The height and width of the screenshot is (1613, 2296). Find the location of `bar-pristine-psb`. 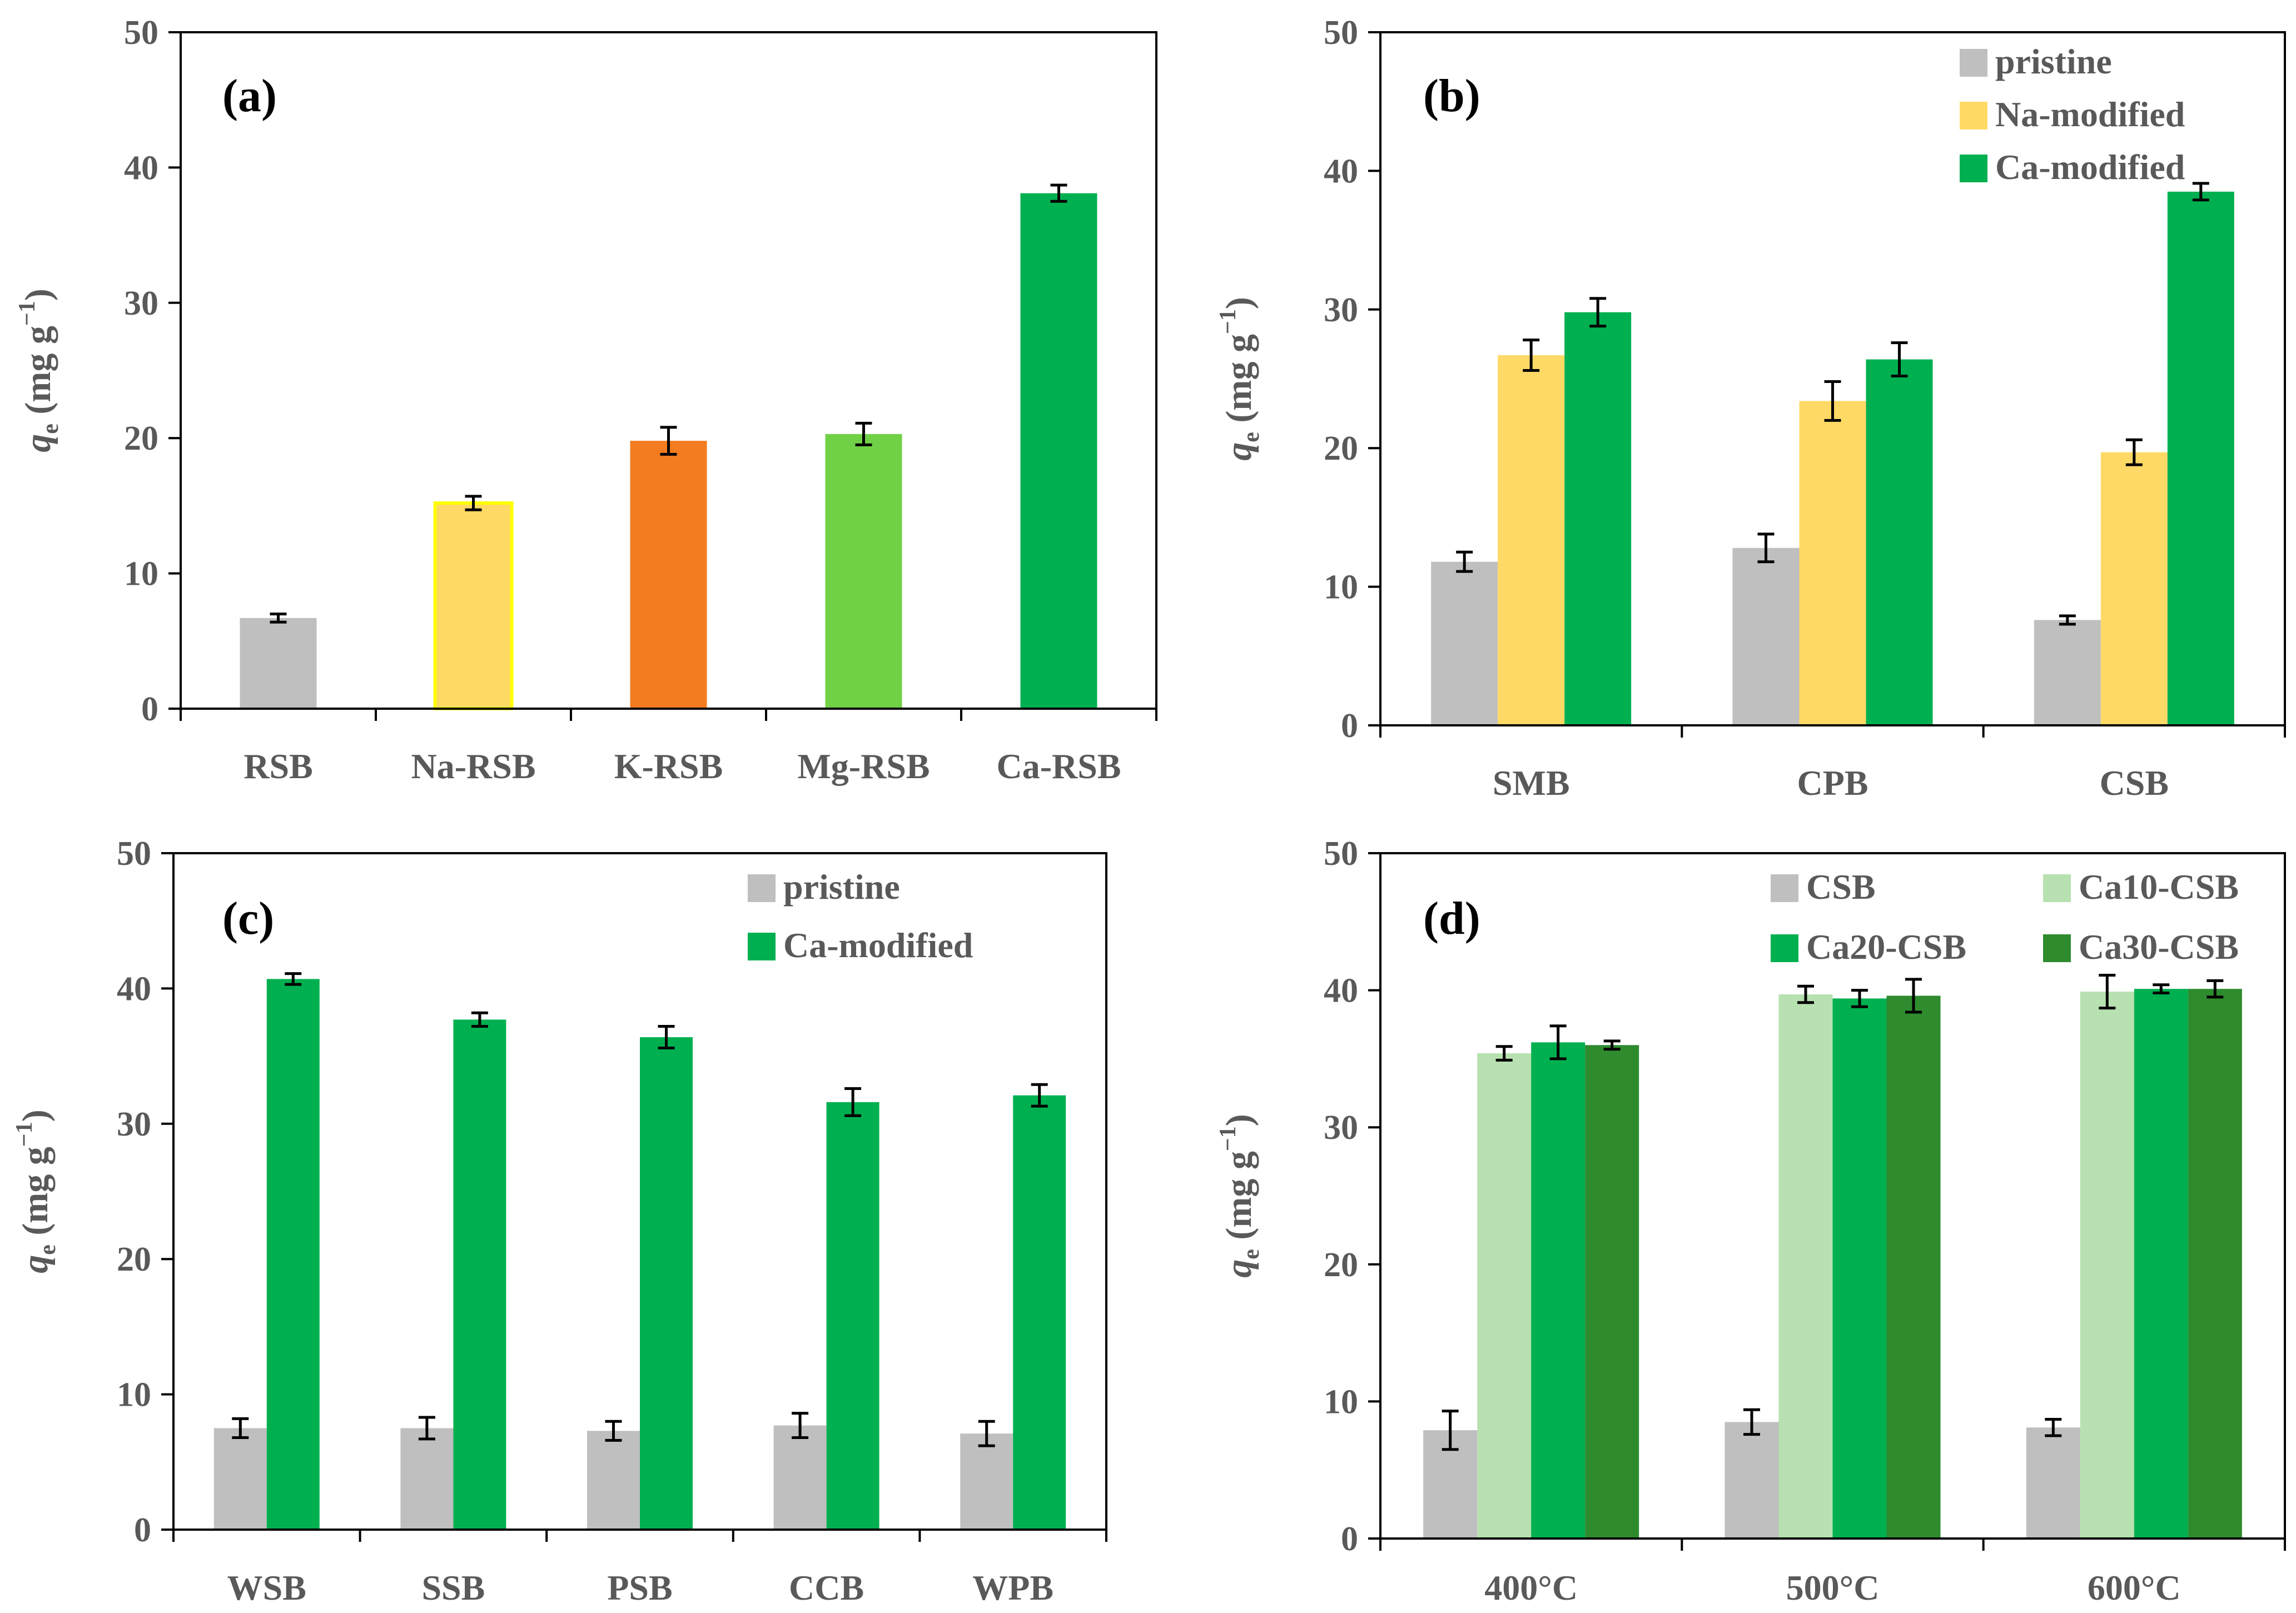

bar-pristine-psb is located at coordinates (613, 1481).